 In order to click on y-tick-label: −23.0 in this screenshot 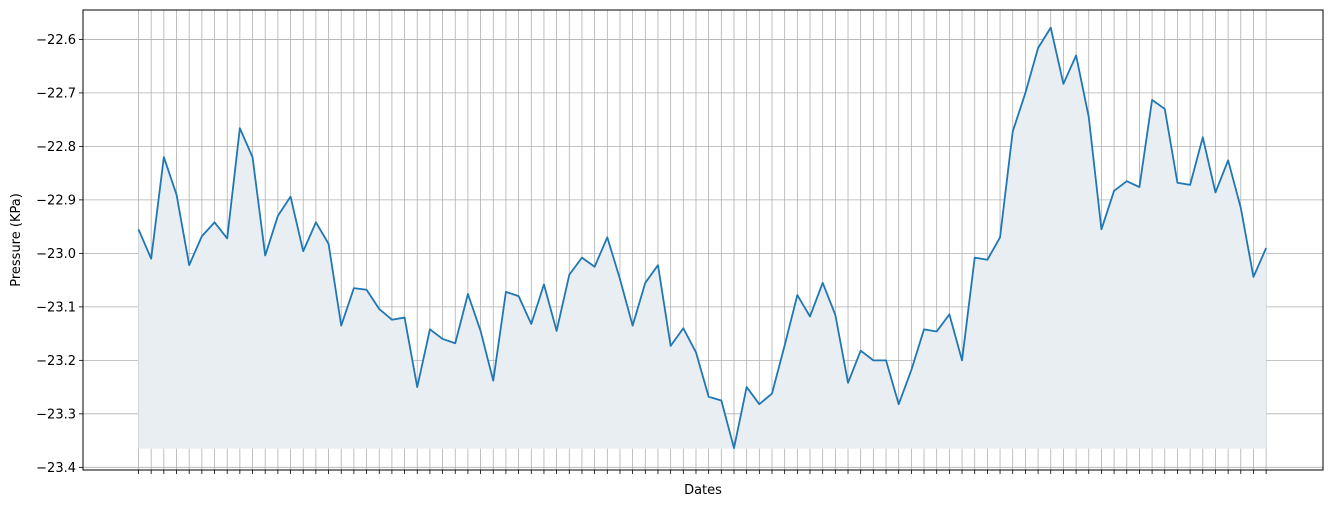, I will do `click(56, 254)`.